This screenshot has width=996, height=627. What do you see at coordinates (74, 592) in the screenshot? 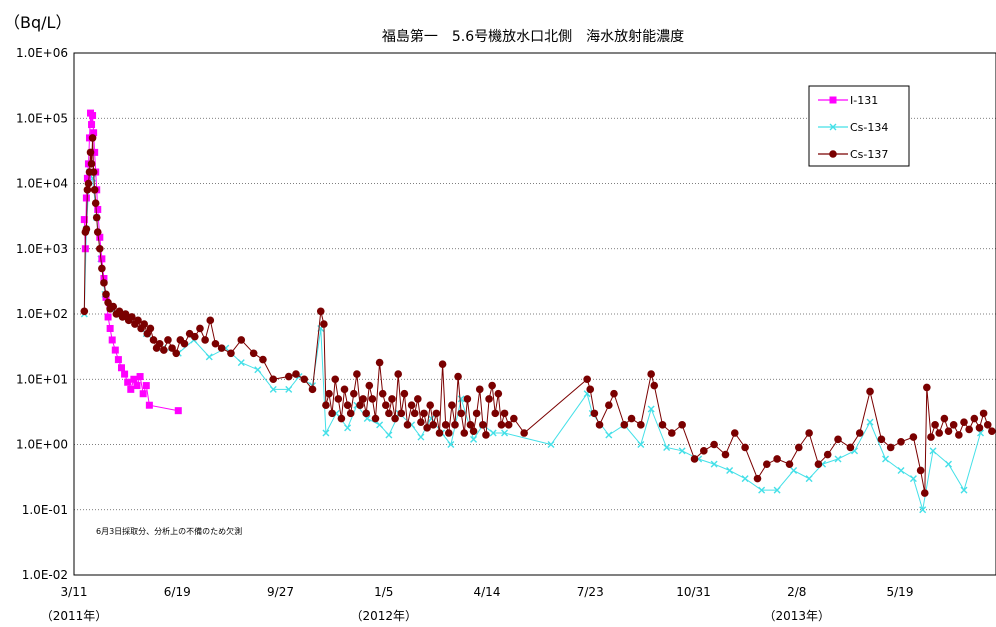
I see `x-tick-label: 3/11` at bounding box center [74, 592].